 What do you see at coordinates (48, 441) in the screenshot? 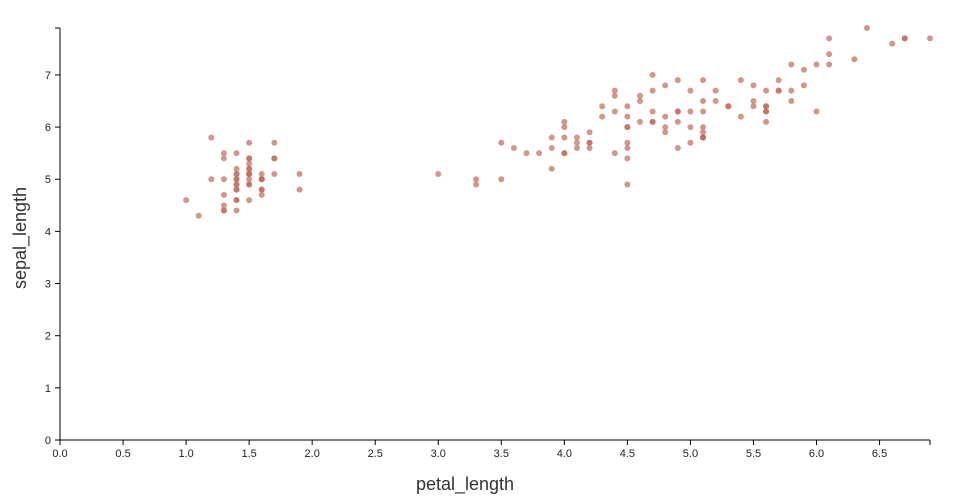
I see `y-tick-label: 0` at bounding box center [48, 441].